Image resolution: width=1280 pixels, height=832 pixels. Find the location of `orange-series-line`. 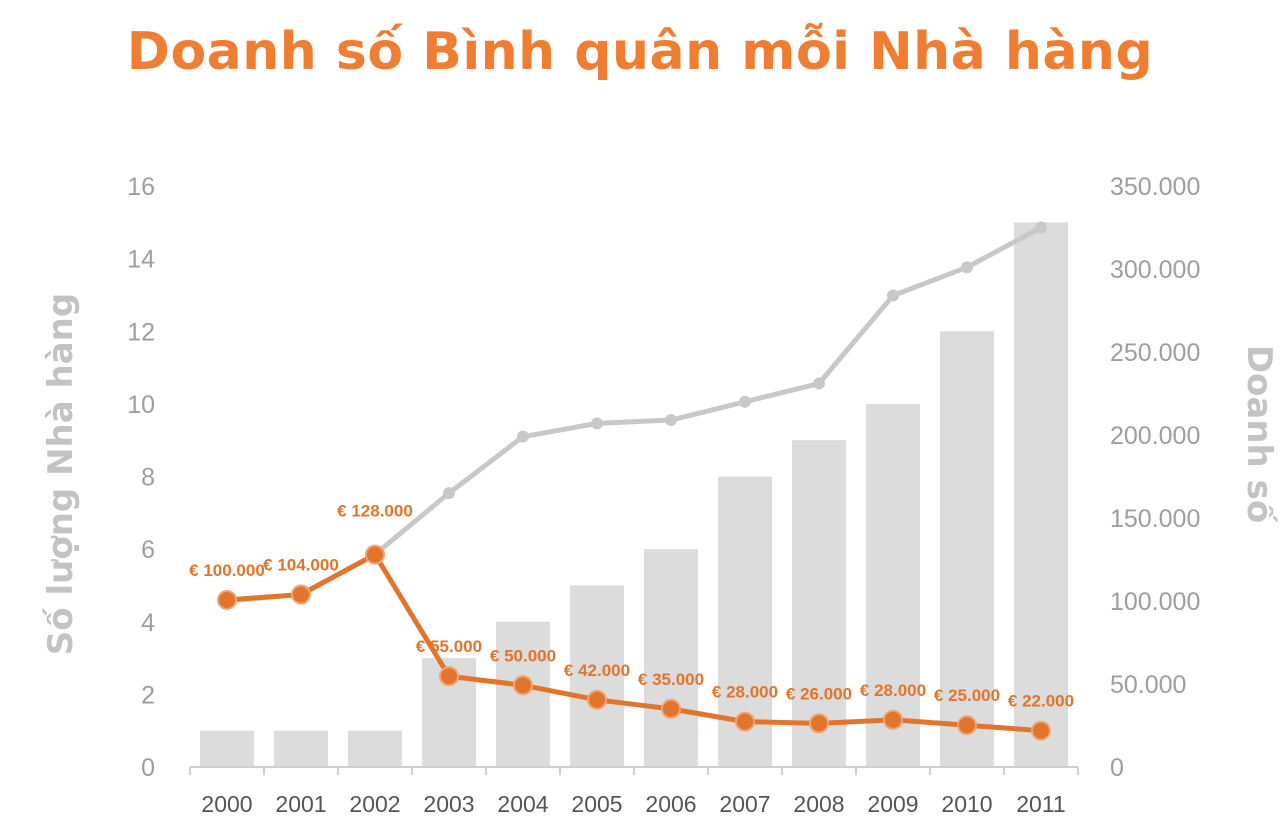

orange-series-line is located at coordinates (634, 643).